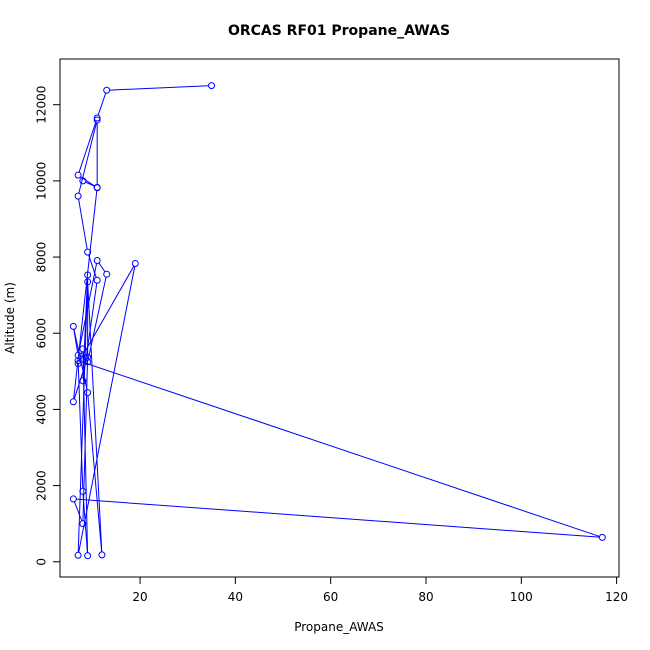 This screenshot has height=650, width=650. Describe the element at coordinates (616, 597) in the screenshot. I see `x-tick-label: 120` at that location.